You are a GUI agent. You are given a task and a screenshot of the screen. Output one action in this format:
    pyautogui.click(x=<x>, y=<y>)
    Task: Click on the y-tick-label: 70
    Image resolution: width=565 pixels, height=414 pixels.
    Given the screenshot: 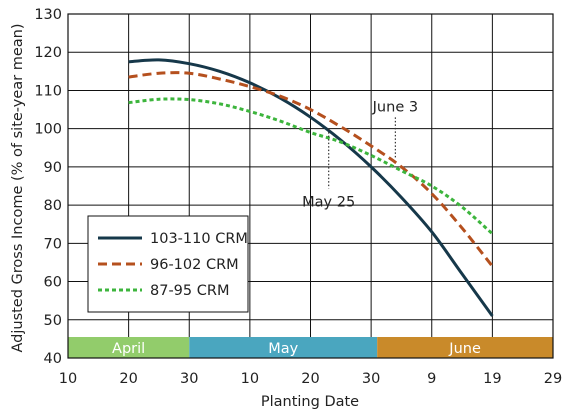 What is the action you would take?
    pyautogui.click(x=53, y=244)
    